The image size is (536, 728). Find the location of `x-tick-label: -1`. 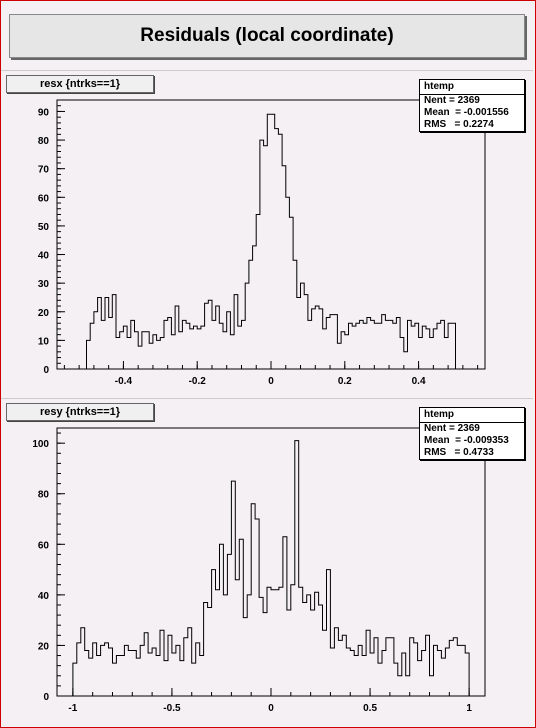

x-tick-label: -1 is located at coordinates (72, 708).